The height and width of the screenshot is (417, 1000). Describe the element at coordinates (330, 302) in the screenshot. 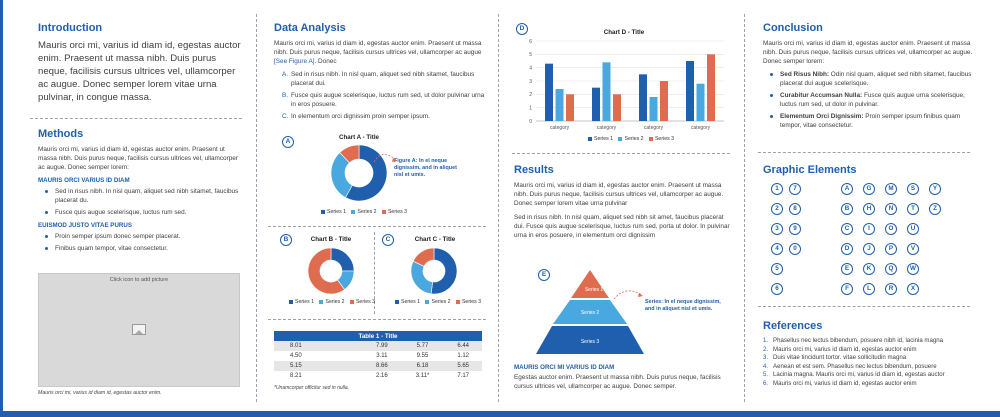

I see `chart-b-legend: Series 1 Series 2 Series 3` at that location.